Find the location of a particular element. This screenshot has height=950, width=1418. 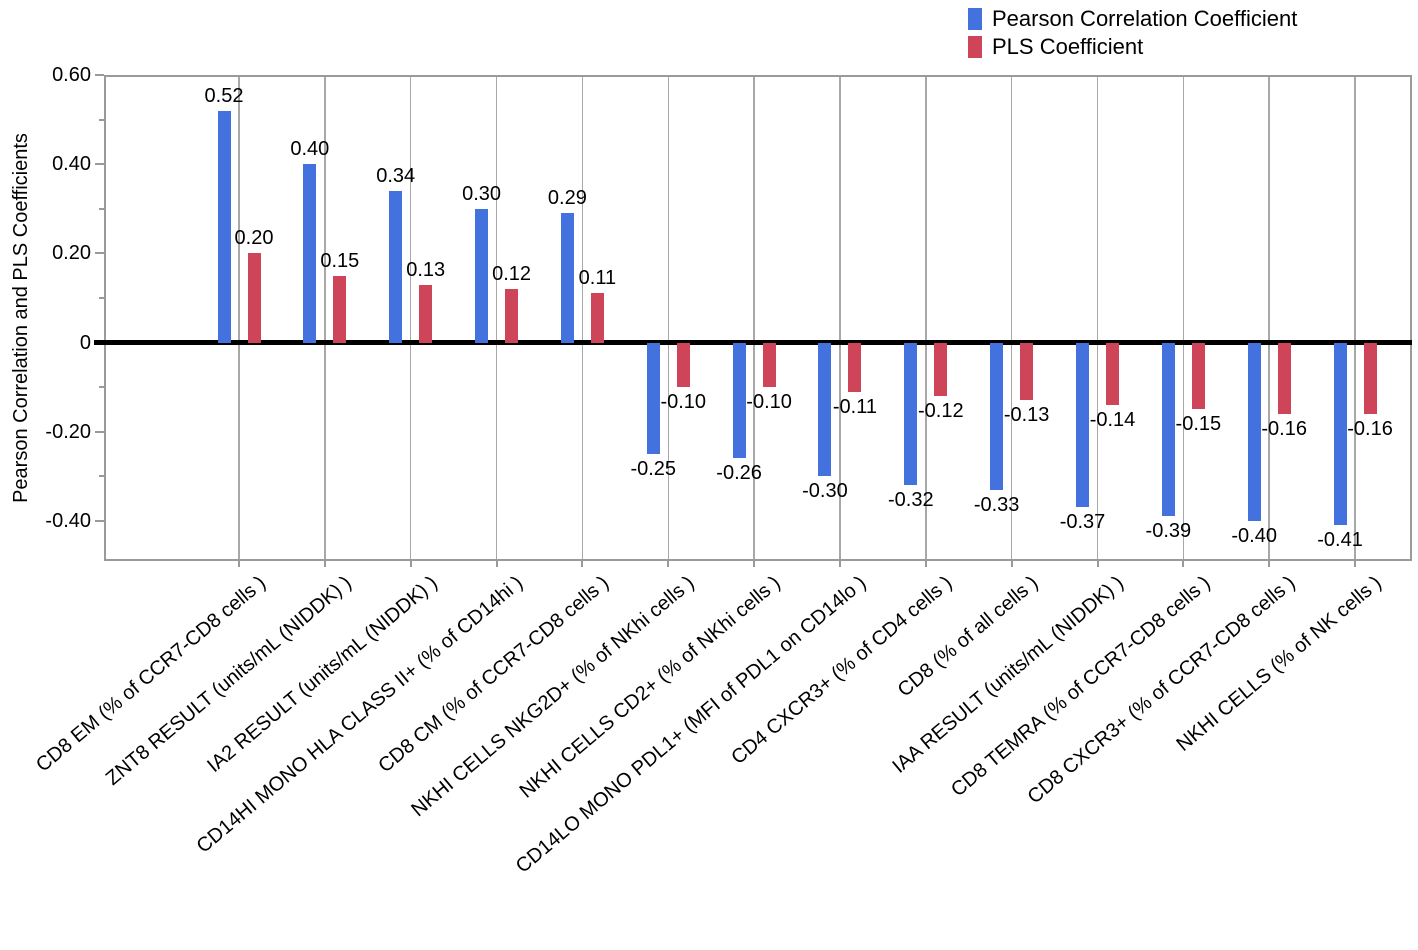

legend-item-pearson: Pearson Correlation Coefficient is located at coordinates (1132, 18).